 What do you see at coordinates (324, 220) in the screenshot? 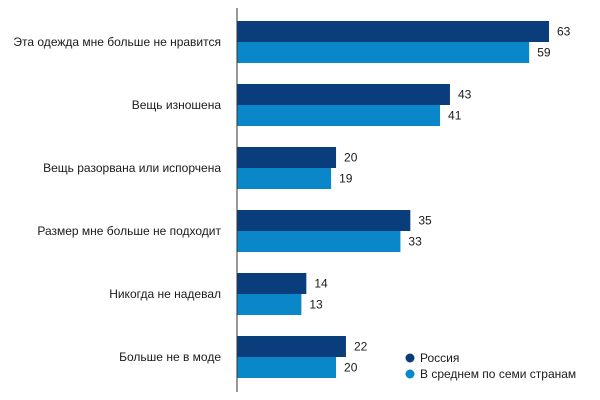
I see `bar-russia-size` at bounding box center [324, 220].